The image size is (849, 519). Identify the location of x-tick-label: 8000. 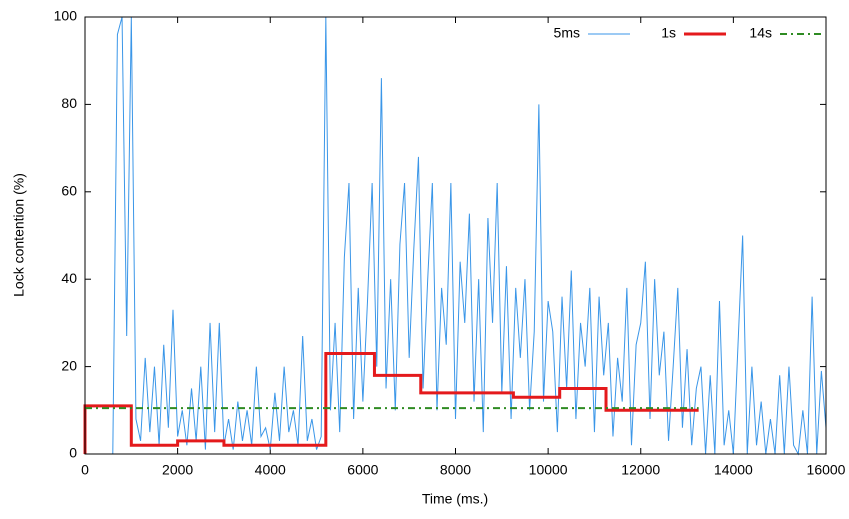
(455, 470).